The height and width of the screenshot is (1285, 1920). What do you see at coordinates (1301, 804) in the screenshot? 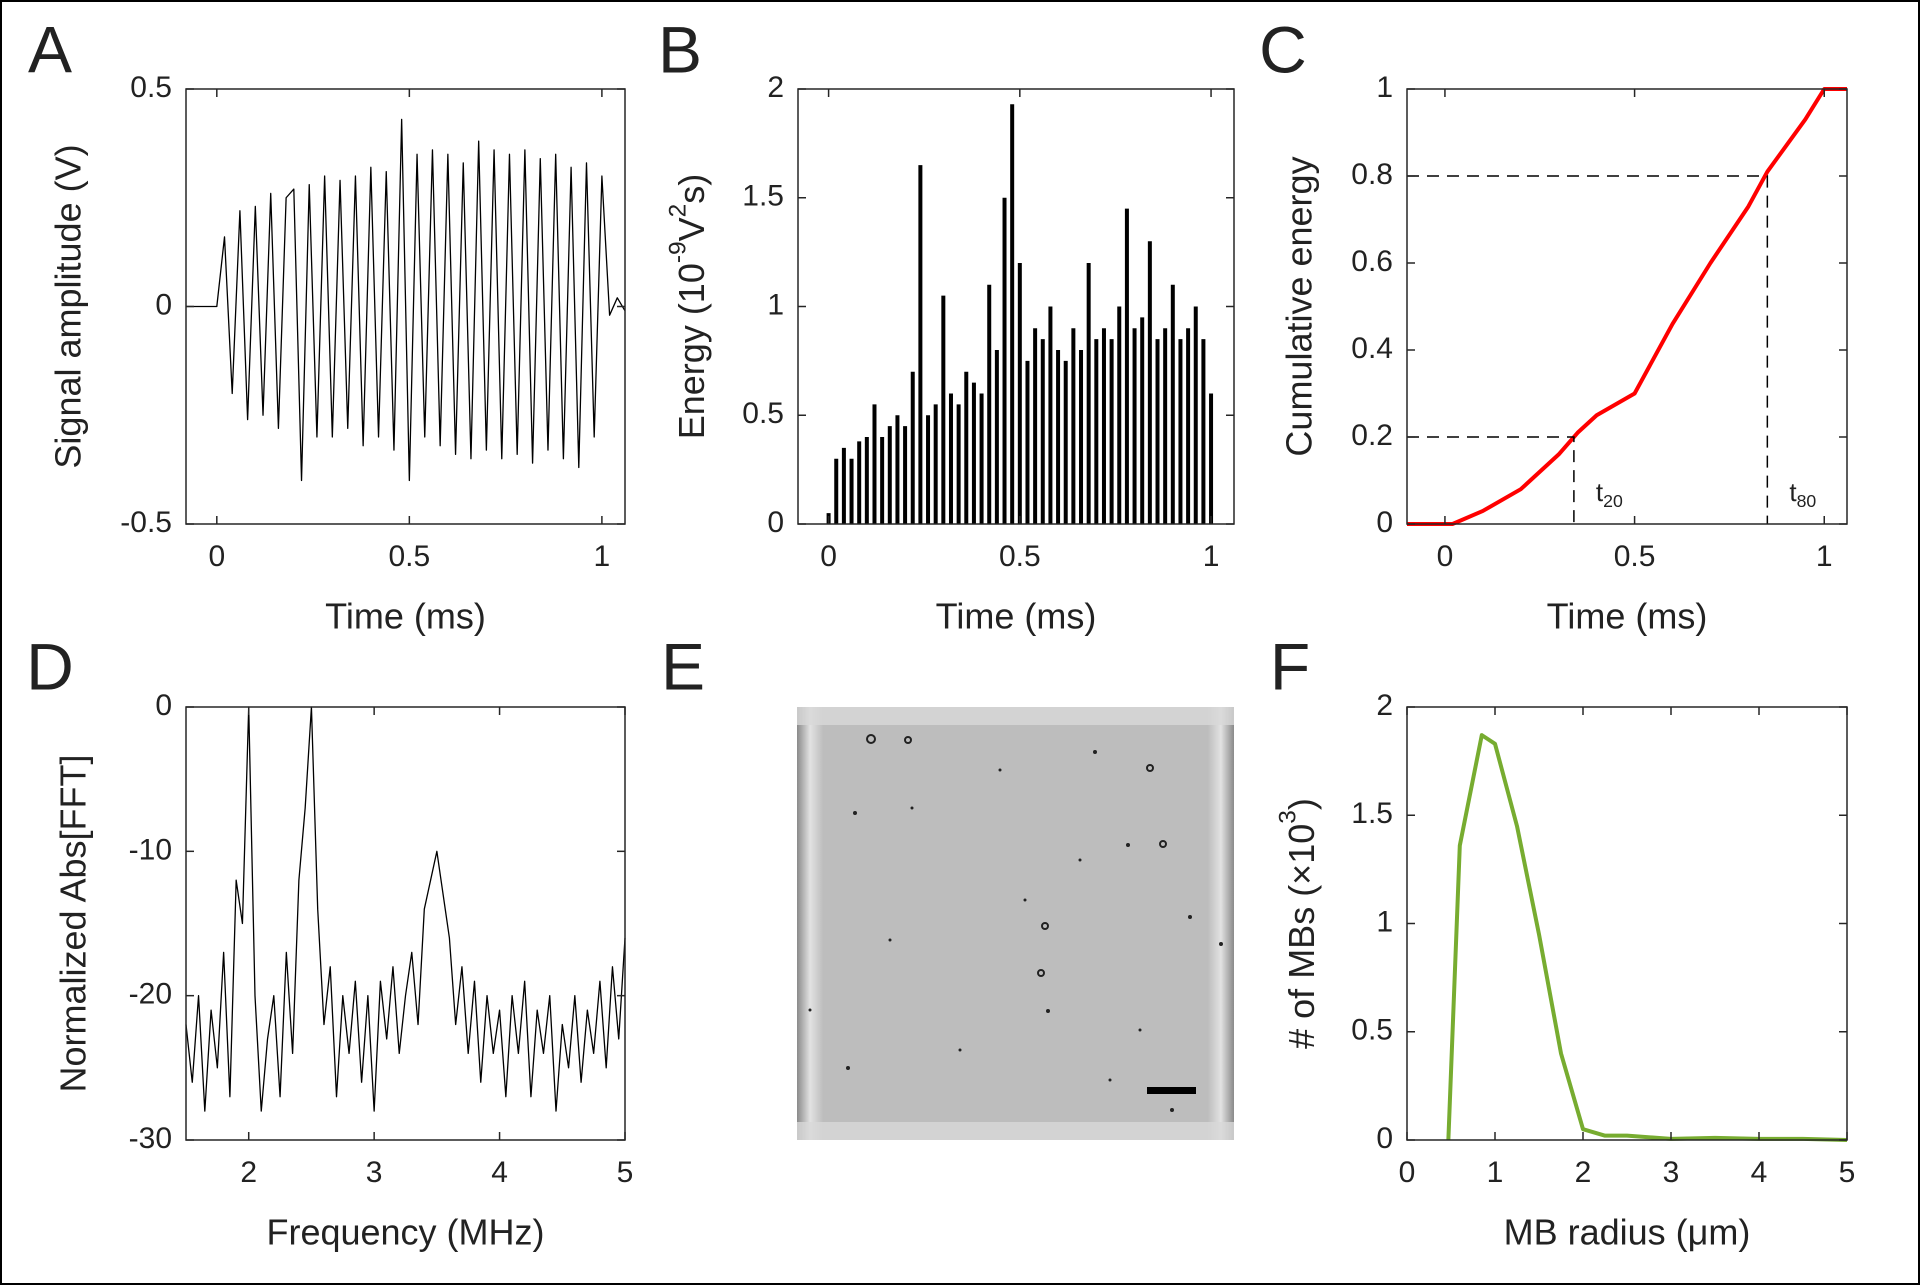
I see `y-axis-label-part: )` at bounding box center [1301, 804].